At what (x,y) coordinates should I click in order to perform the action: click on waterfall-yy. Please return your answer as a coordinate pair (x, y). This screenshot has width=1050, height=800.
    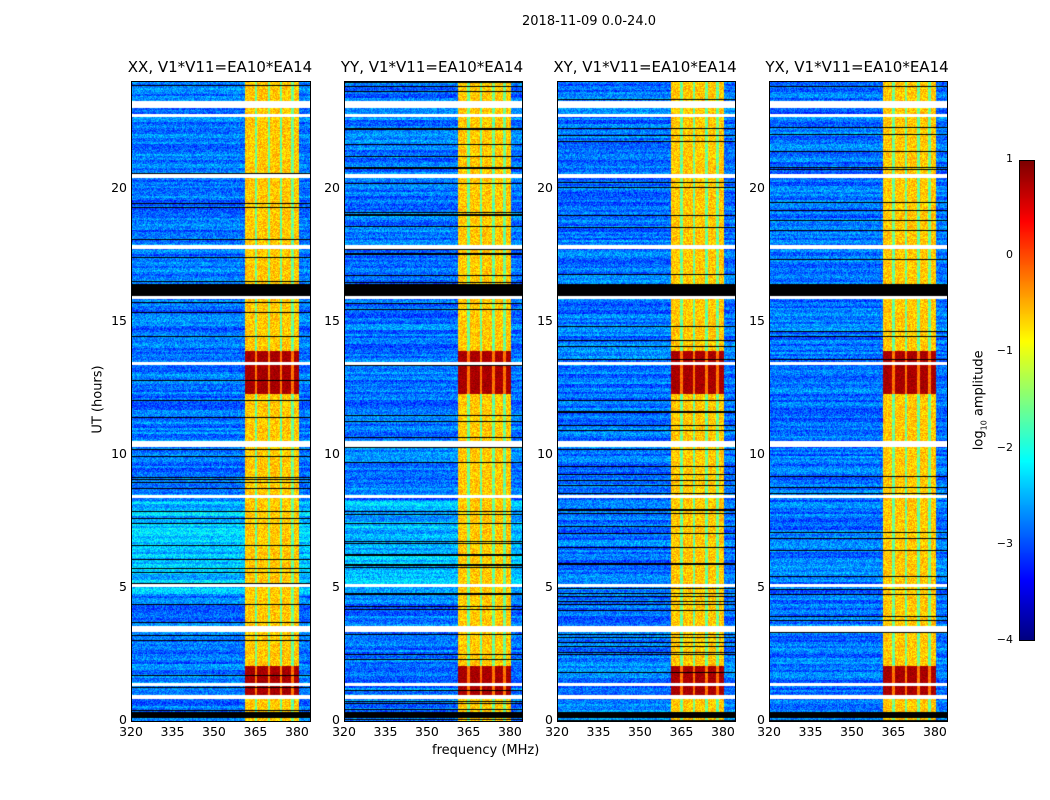
    Looking at the image, I should click on (433, 401).